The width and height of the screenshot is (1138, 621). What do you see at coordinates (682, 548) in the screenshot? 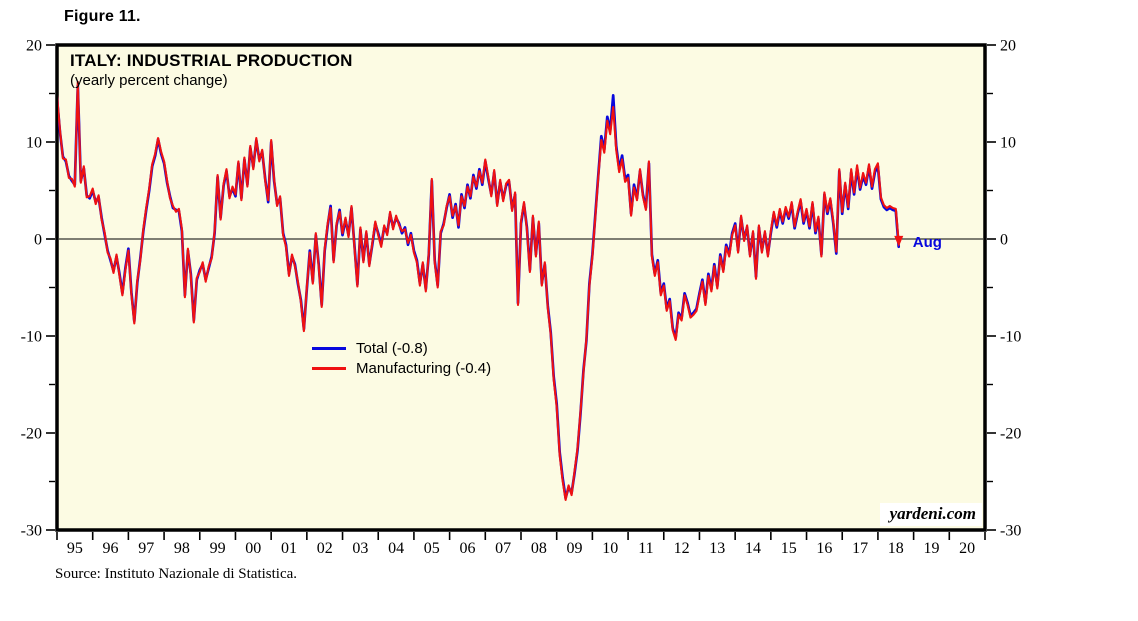
I see `x-axis-label: 12` at bounding box center [682, 548].